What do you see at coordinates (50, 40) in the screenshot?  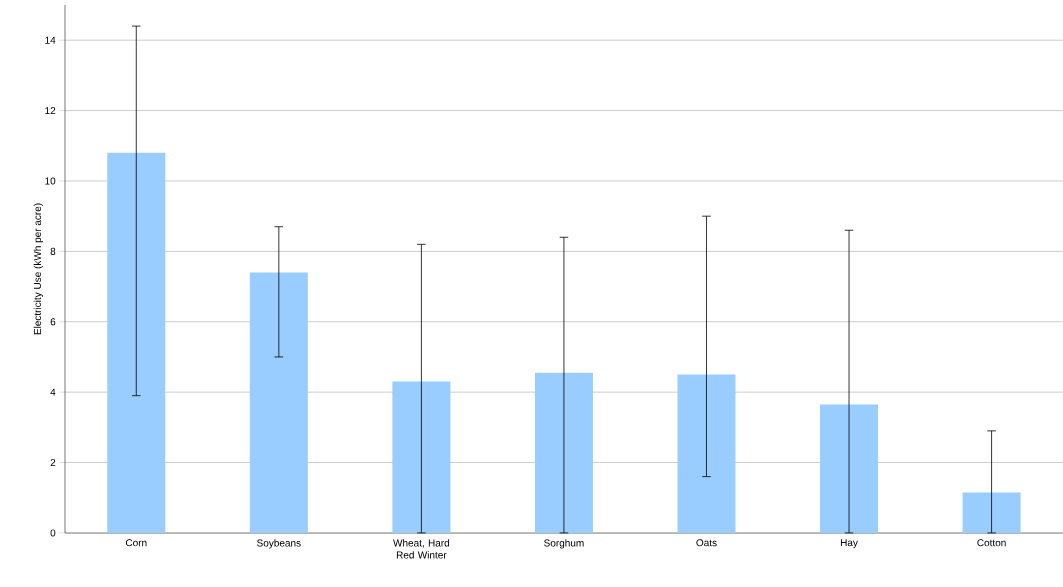 I see `y-tick-label: 14` at bounding box center [50, 40].